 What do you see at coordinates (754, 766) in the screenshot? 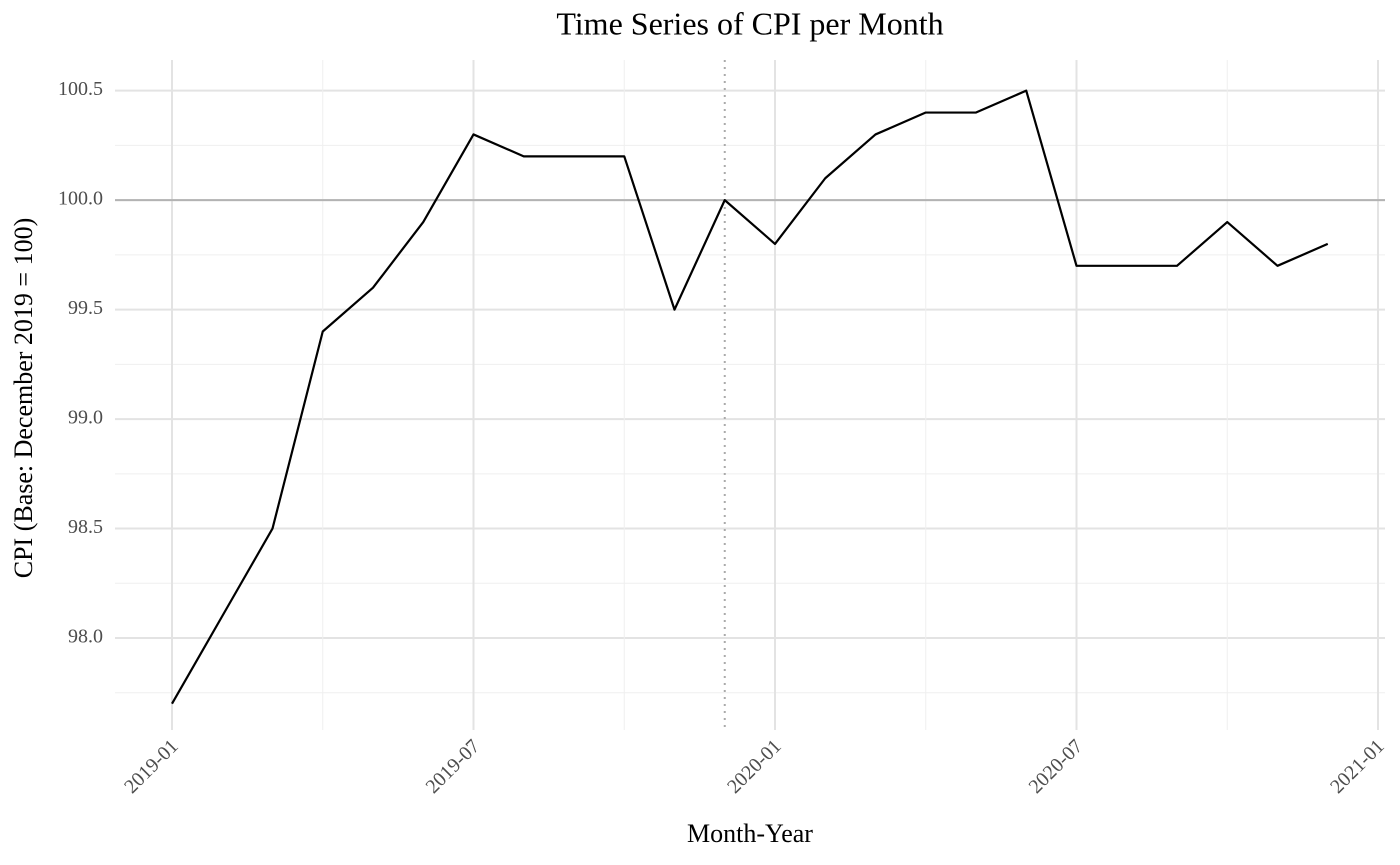
I see `x-tick-label: 2020-01` at bounding box center [754, 766].